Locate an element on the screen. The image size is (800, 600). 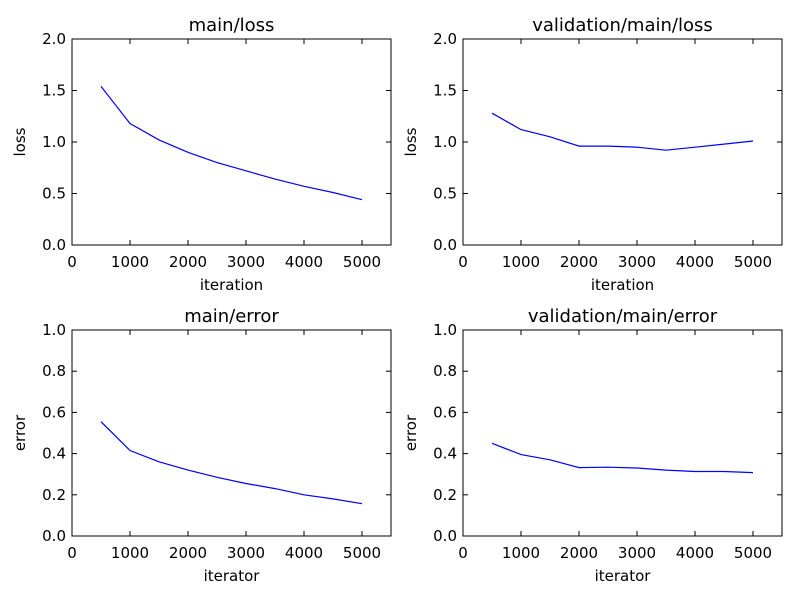
chart-title: main/error is located at coordinates (231, 316).